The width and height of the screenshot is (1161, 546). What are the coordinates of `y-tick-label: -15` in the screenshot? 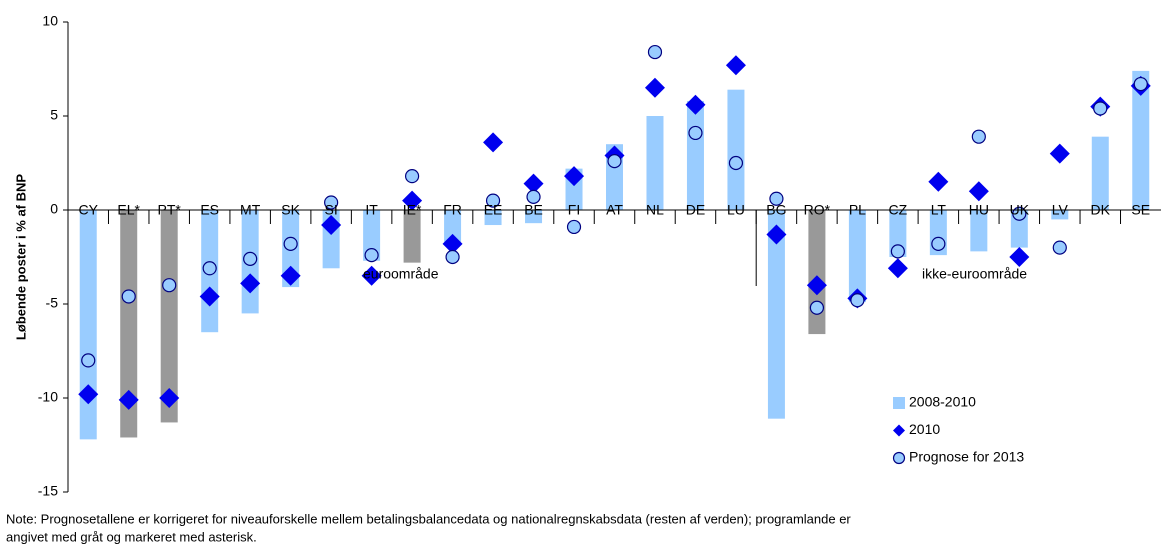 It's located at (48, 491).